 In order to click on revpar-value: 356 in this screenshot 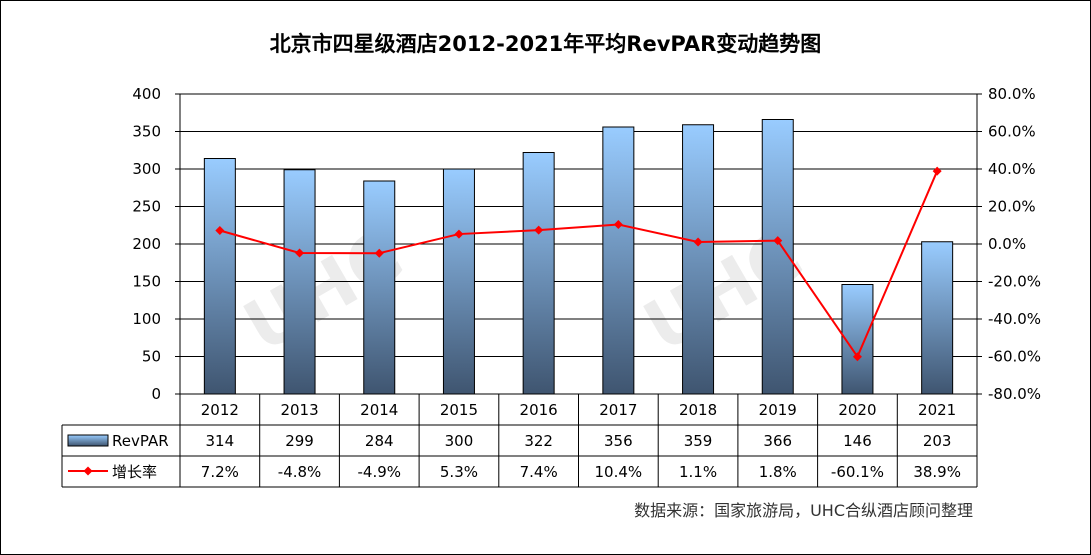, I will do `click(618, 441)`.